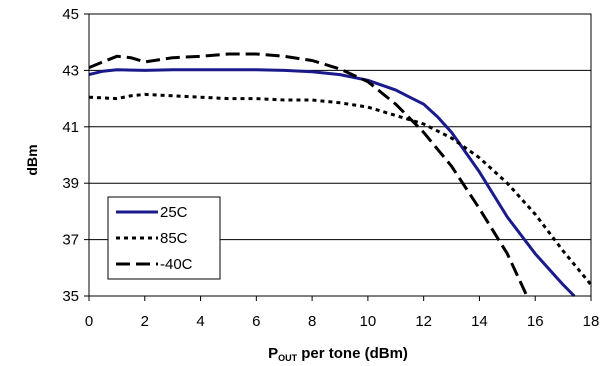 This screenshot has width=603, height=366. I want to click on x-tick-label: 8, so click(312, 321).